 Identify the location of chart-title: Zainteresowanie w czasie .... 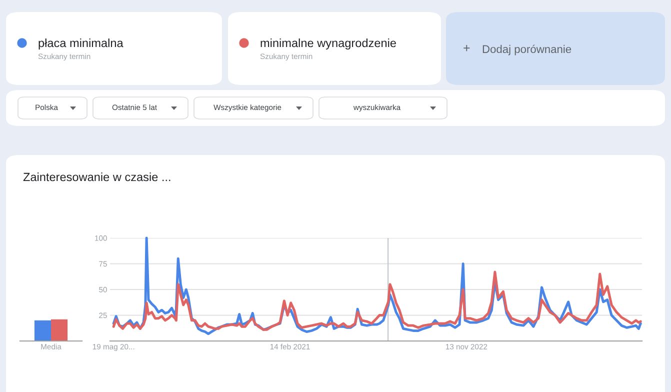
(96, 177).